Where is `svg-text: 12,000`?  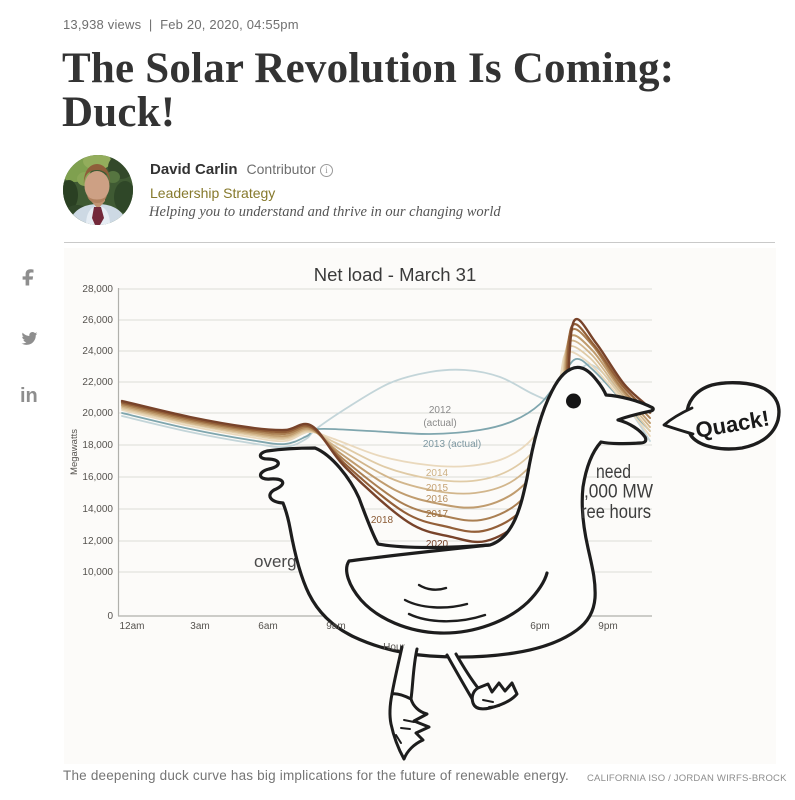
svg-text: 12,000 is located at coordinates (97, 541).